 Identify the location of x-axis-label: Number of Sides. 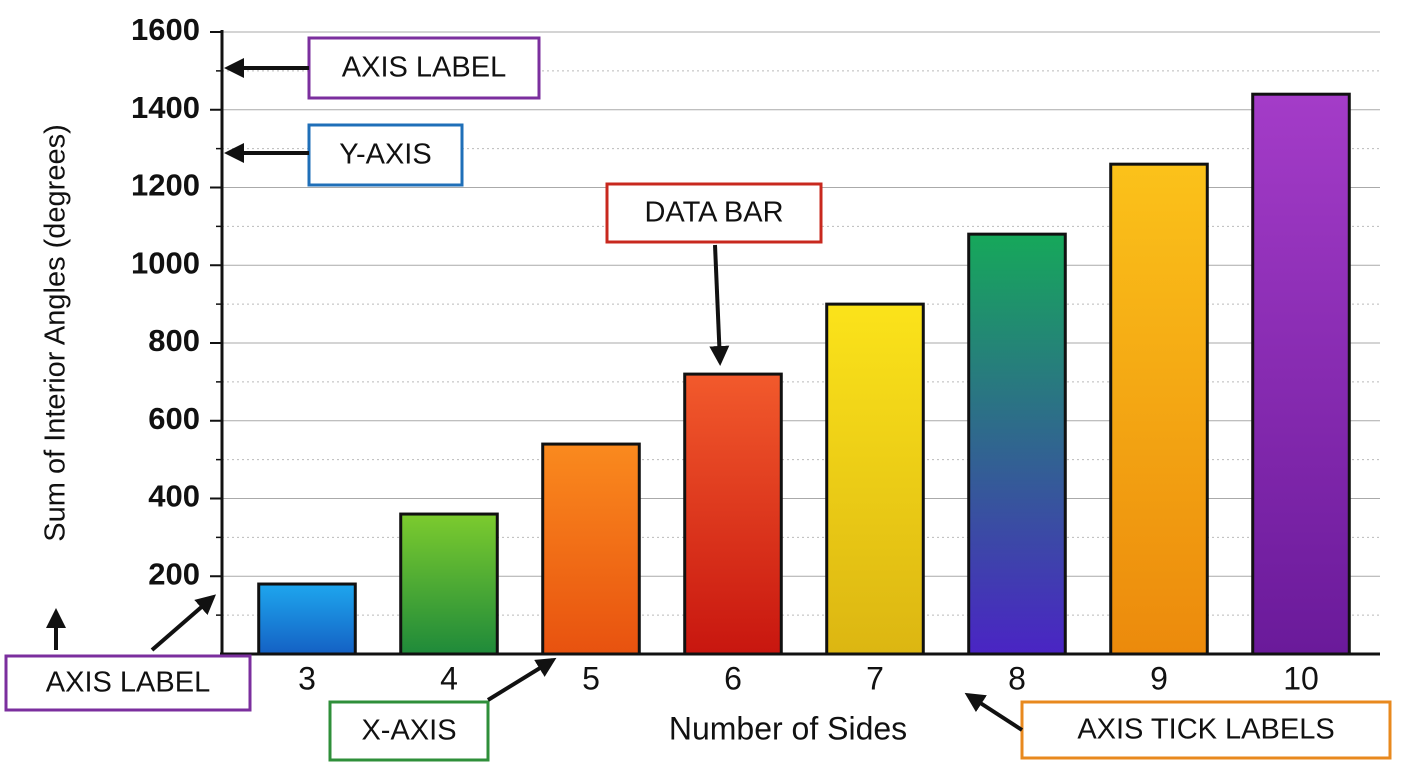
(788, 728).